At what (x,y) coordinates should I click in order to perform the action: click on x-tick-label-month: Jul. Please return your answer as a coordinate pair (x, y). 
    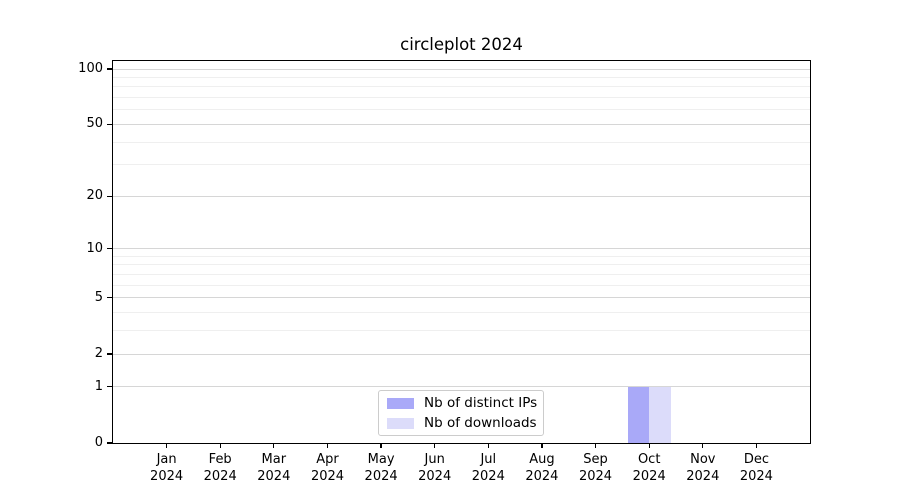
    Looking at the image, I should click on (488, 459).